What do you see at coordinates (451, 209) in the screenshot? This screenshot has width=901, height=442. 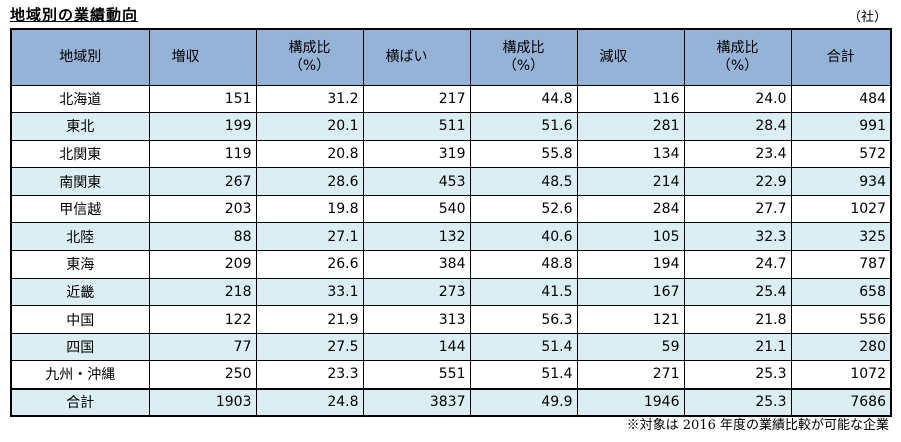 I see `table-row: 甲信越 203 19.8 540 52.6 284 27.7 1027` at bounding box center [451, 209].